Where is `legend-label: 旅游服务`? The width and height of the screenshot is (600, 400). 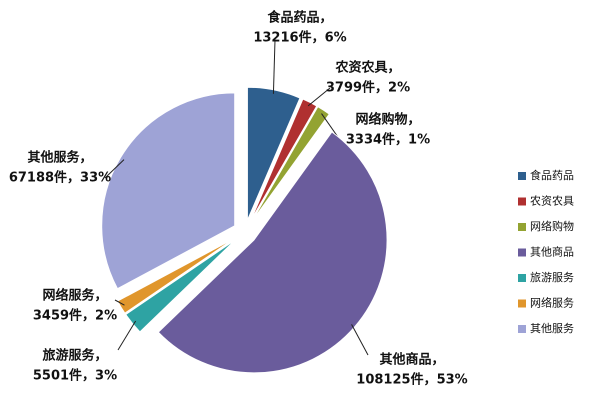
legend-label: 旅游服务 is located at coordinates (552, 277).